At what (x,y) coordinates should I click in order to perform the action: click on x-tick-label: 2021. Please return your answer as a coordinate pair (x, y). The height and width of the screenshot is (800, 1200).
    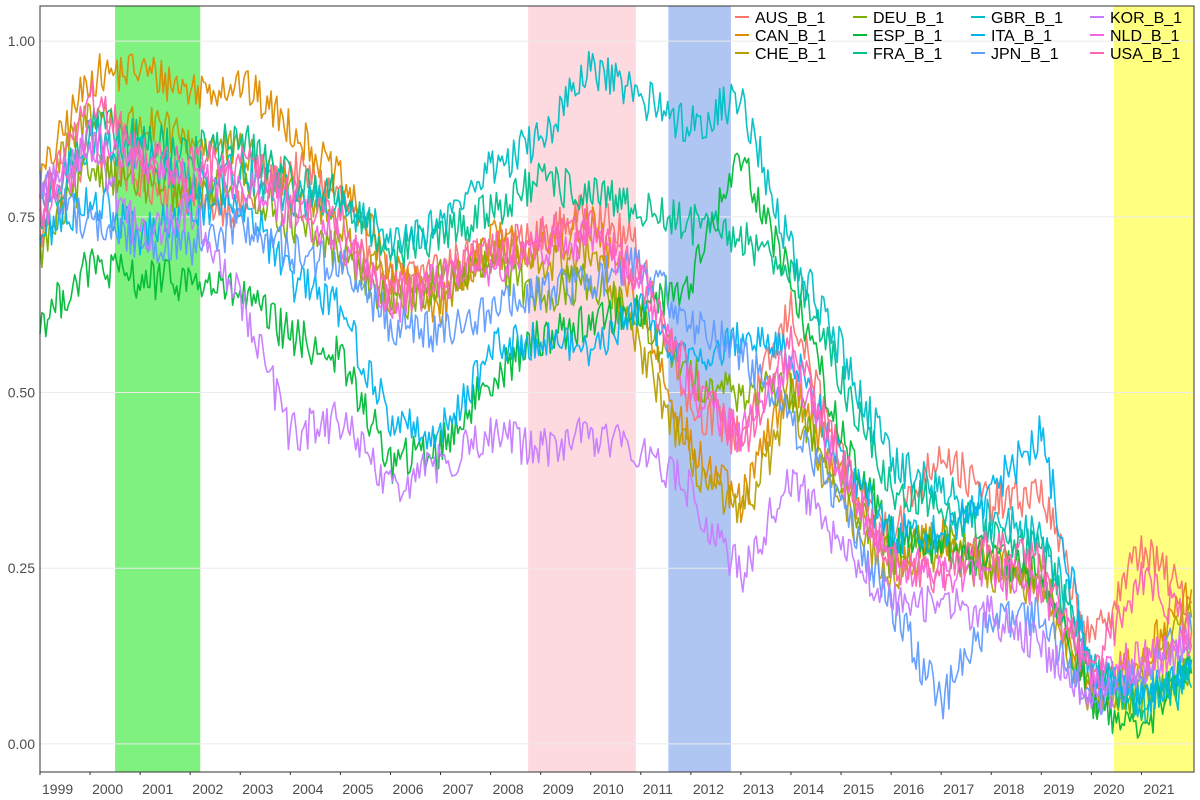
    Looking at the image, I should click on (1158, 789).